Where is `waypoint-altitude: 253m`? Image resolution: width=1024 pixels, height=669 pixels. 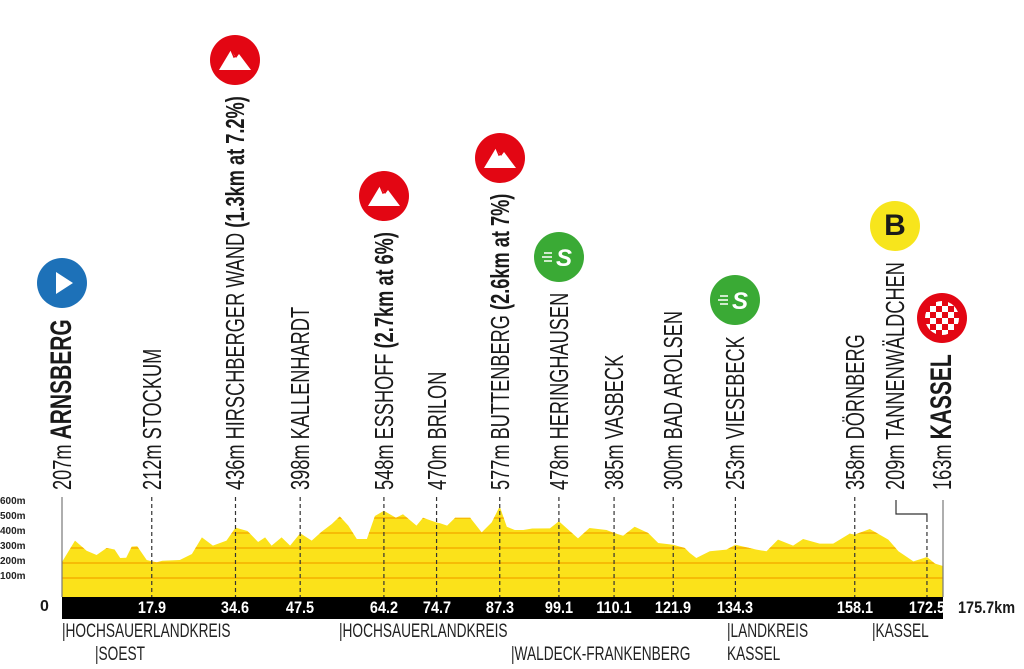 waypoint-altitude: 253m is located at coordinates (735, 464).